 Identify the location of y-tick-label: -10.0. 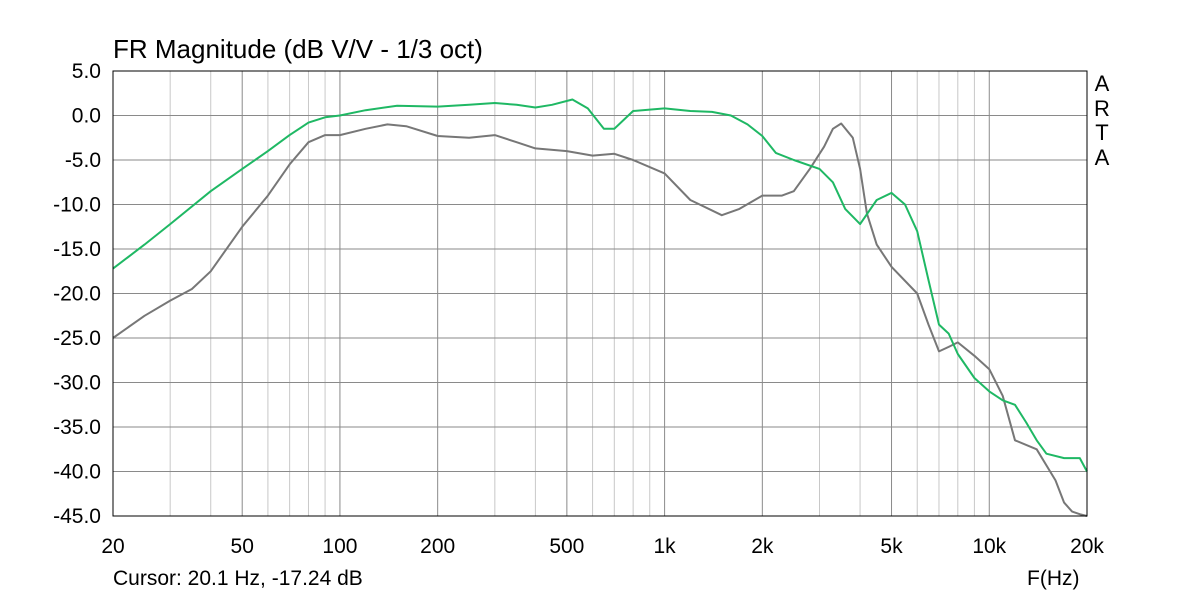
(77, 205).